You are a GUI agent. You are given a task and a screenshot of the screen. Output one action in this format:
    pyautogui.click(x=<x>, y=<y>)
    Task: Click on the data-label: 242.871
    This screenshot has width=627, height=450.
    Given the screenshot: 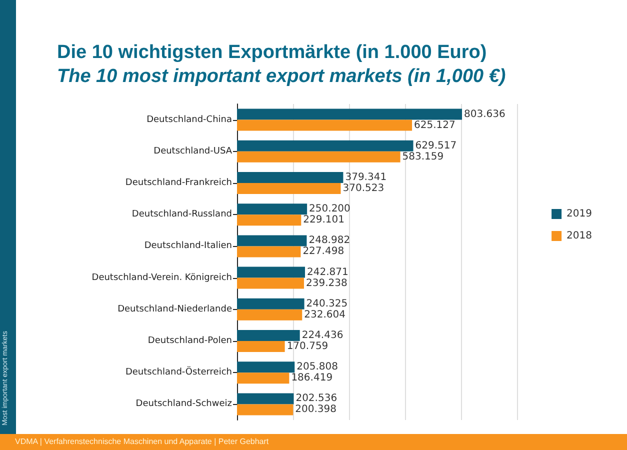 What is the action you would take?
    pyautogui.click(x=327, y=272)
    